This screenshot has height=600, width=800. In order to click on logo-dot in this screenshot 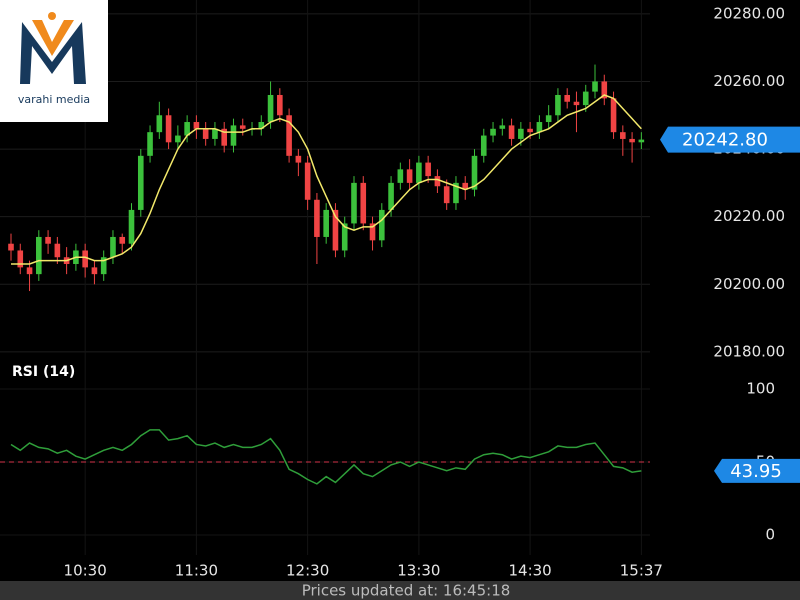, I will do `click(52, 16)`.